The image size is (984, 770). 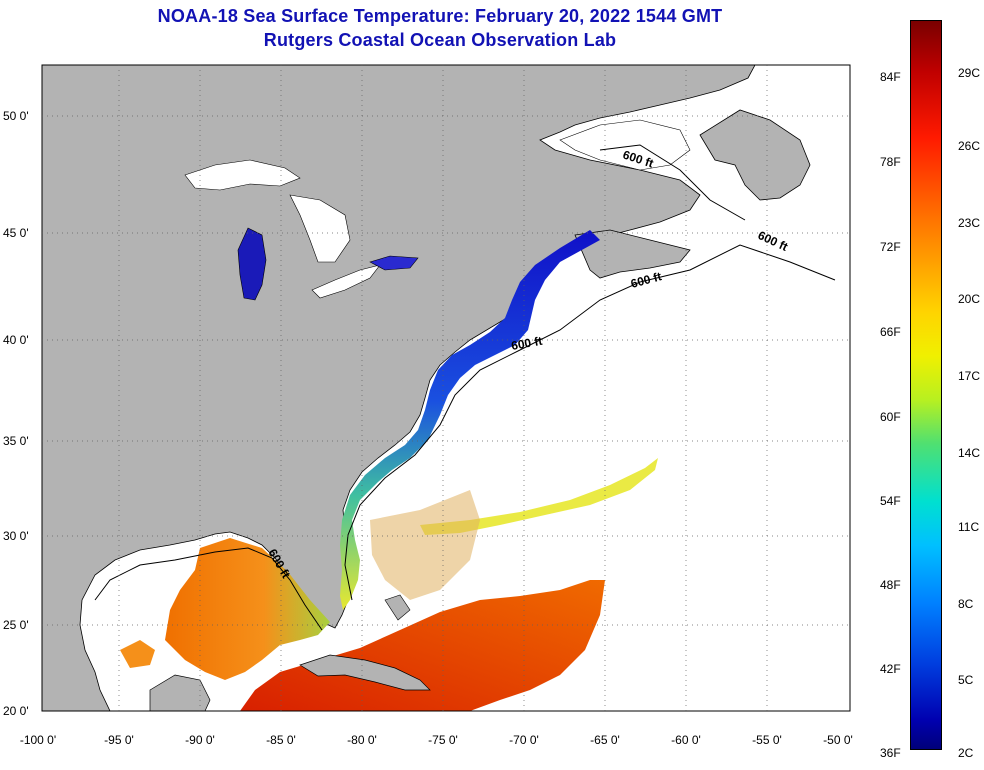 What do you see at coordinates (397, 607) in the screenshot?
I see `bahamas-land` at bounding box center [397, 607].